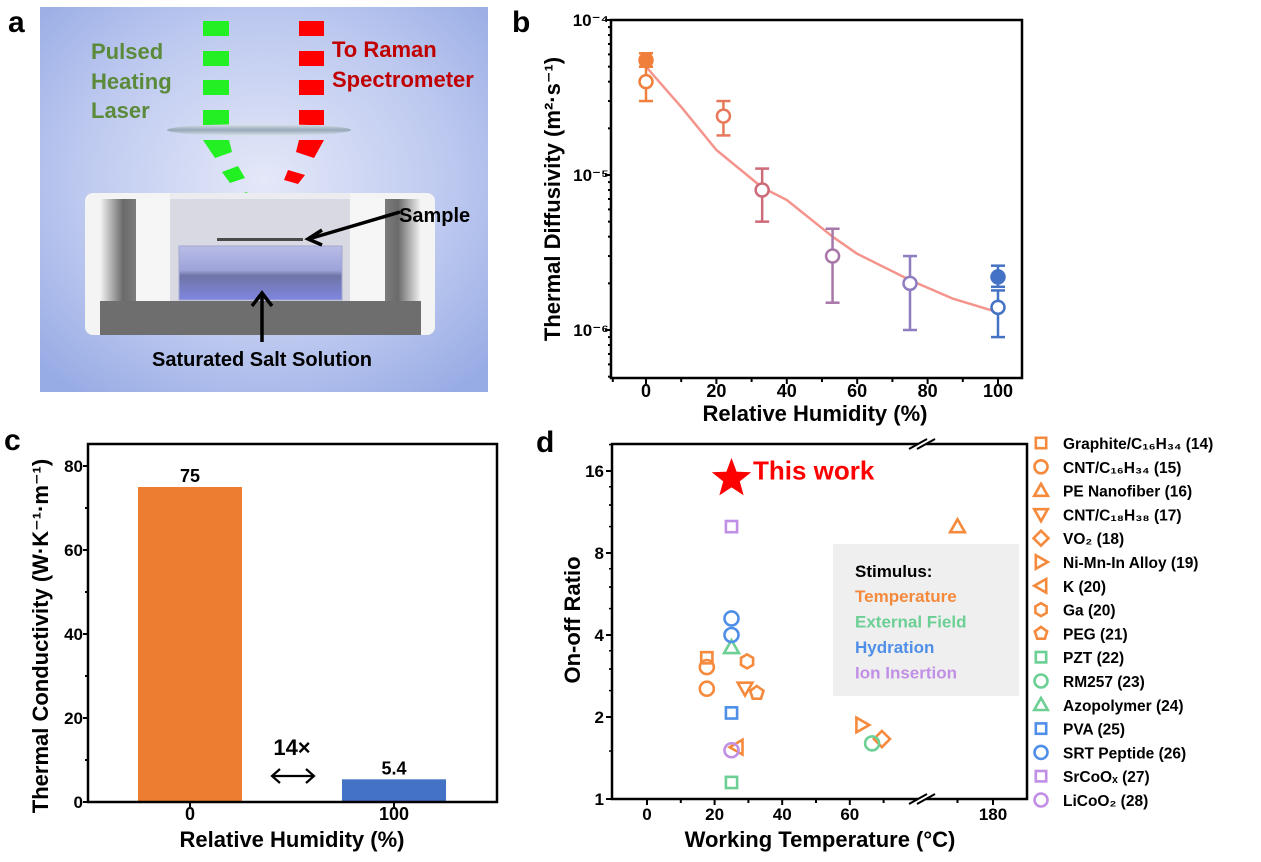  What do you see at coordinates (190, 476) in the screenshot?
I see `bar-value-label: 75` at bounding box center [190, 476].